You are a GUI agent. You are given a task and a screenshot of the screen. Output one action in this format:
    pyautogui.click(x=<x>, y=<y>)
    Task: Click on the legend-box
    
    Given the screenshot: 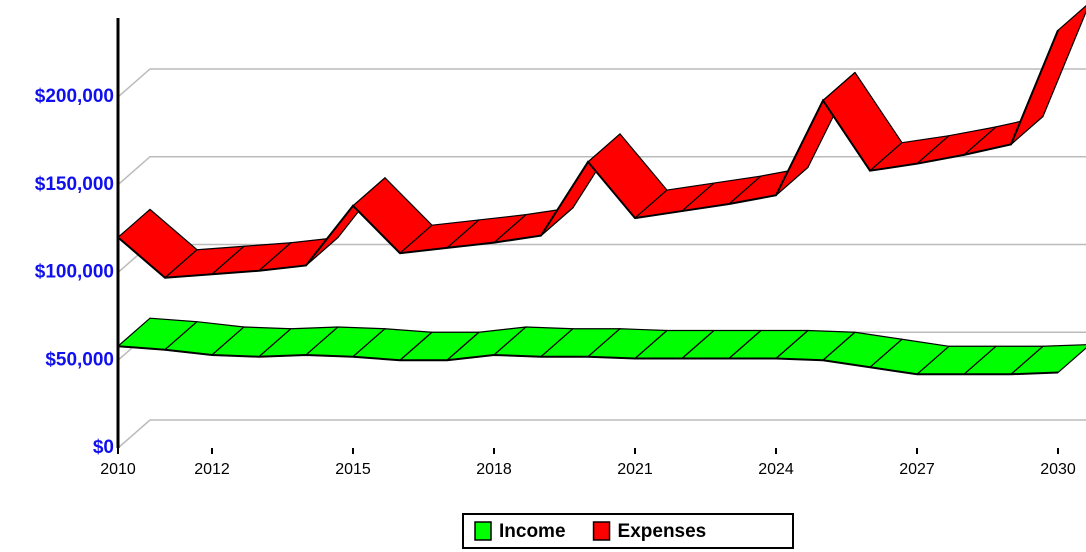 What is the action you would take?
    pyautogui.click(x=628, y=531)
    